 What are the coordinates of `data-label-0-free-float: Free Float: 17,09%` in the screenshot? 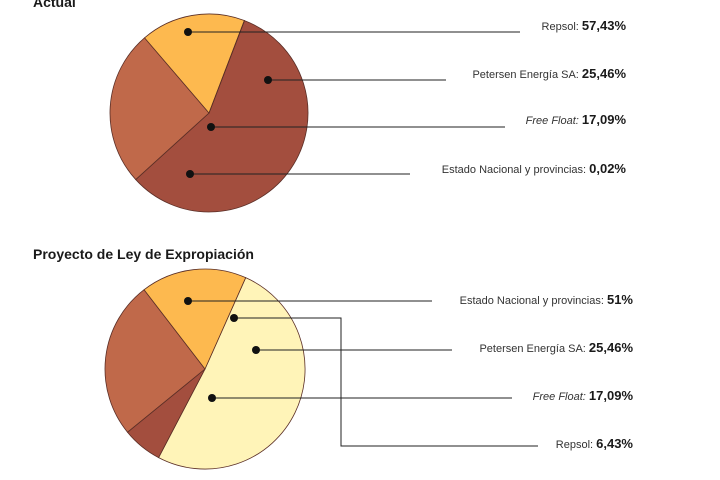 It's located at (576, 119).